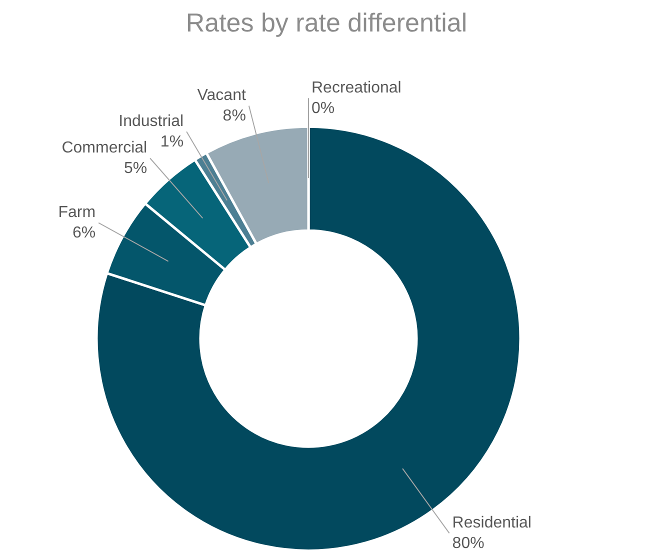 Image resolution: width=652 pixels, height=558 pixels. I want to click on text: 0%, so click(323, 108).